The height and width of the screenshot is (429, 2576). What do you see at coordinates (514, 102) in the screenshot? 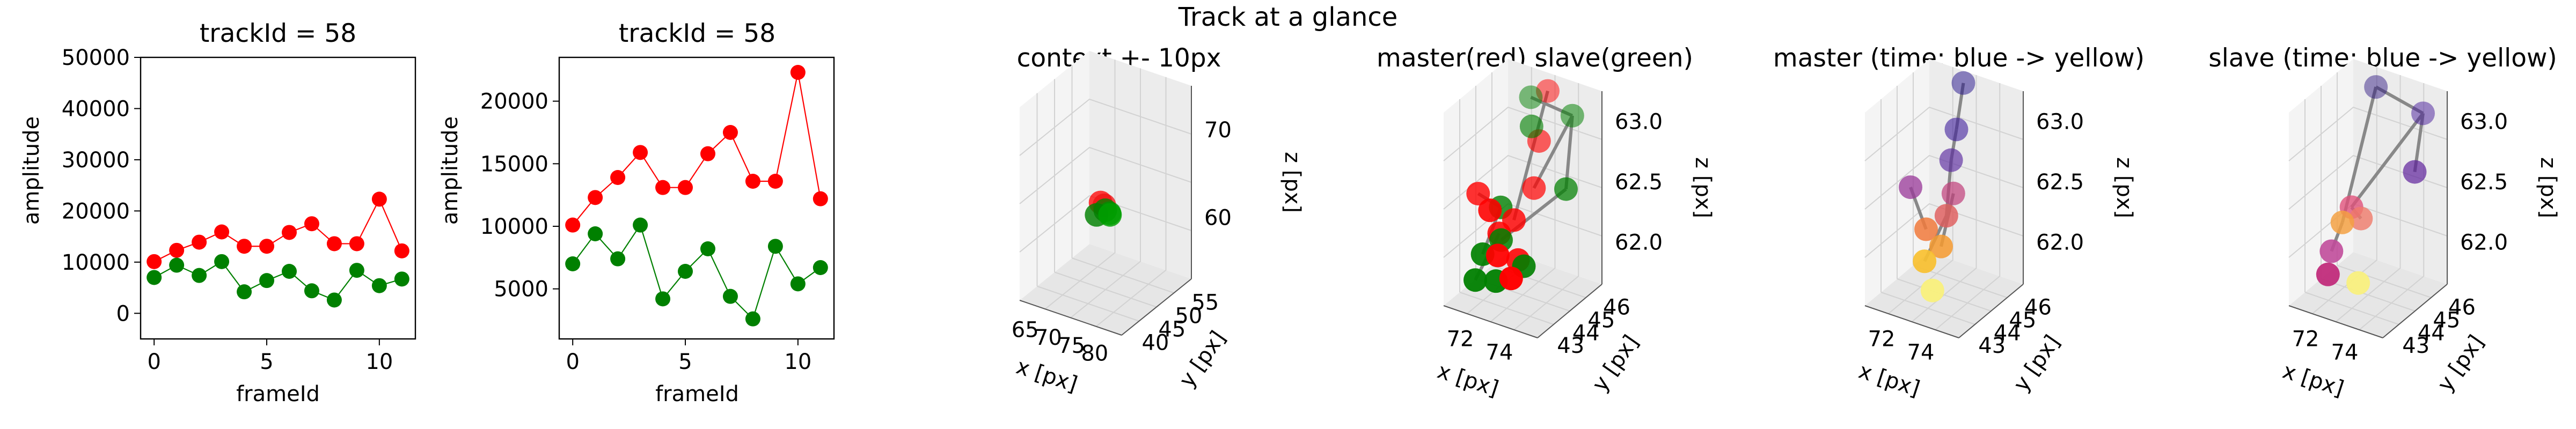
I see `y-tick-label: 20000` at bounding box center [514, 102].